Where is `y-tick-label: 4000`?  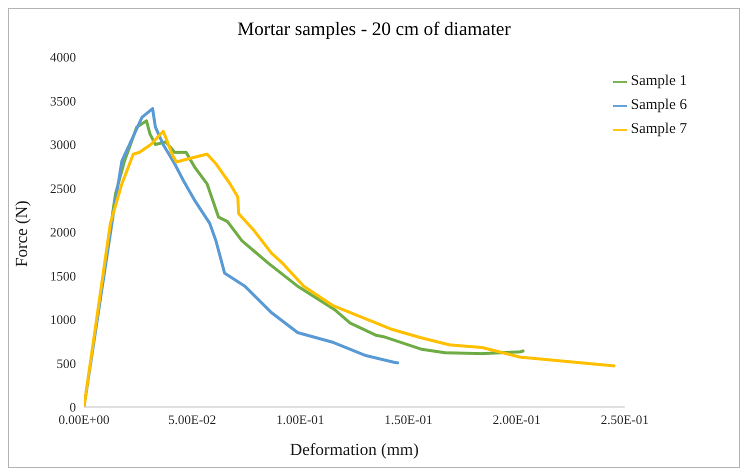
y-tick-label: 4000 is located at coordinates (63, 57).